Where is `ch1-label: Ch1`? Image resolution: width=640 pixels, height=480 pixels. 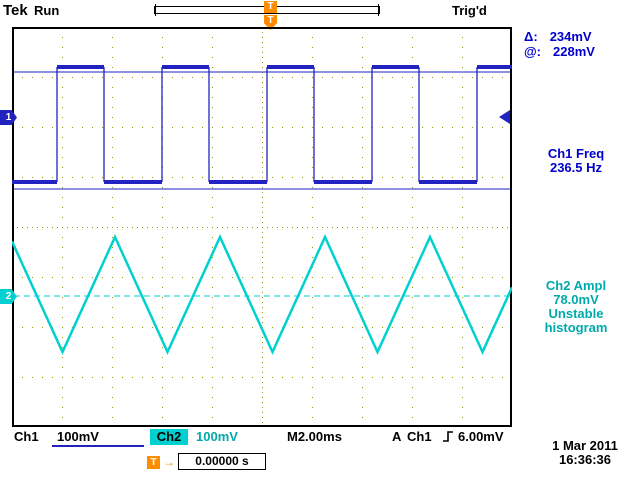
ch1-label: Ch1 is located at coordinates (26, 436).